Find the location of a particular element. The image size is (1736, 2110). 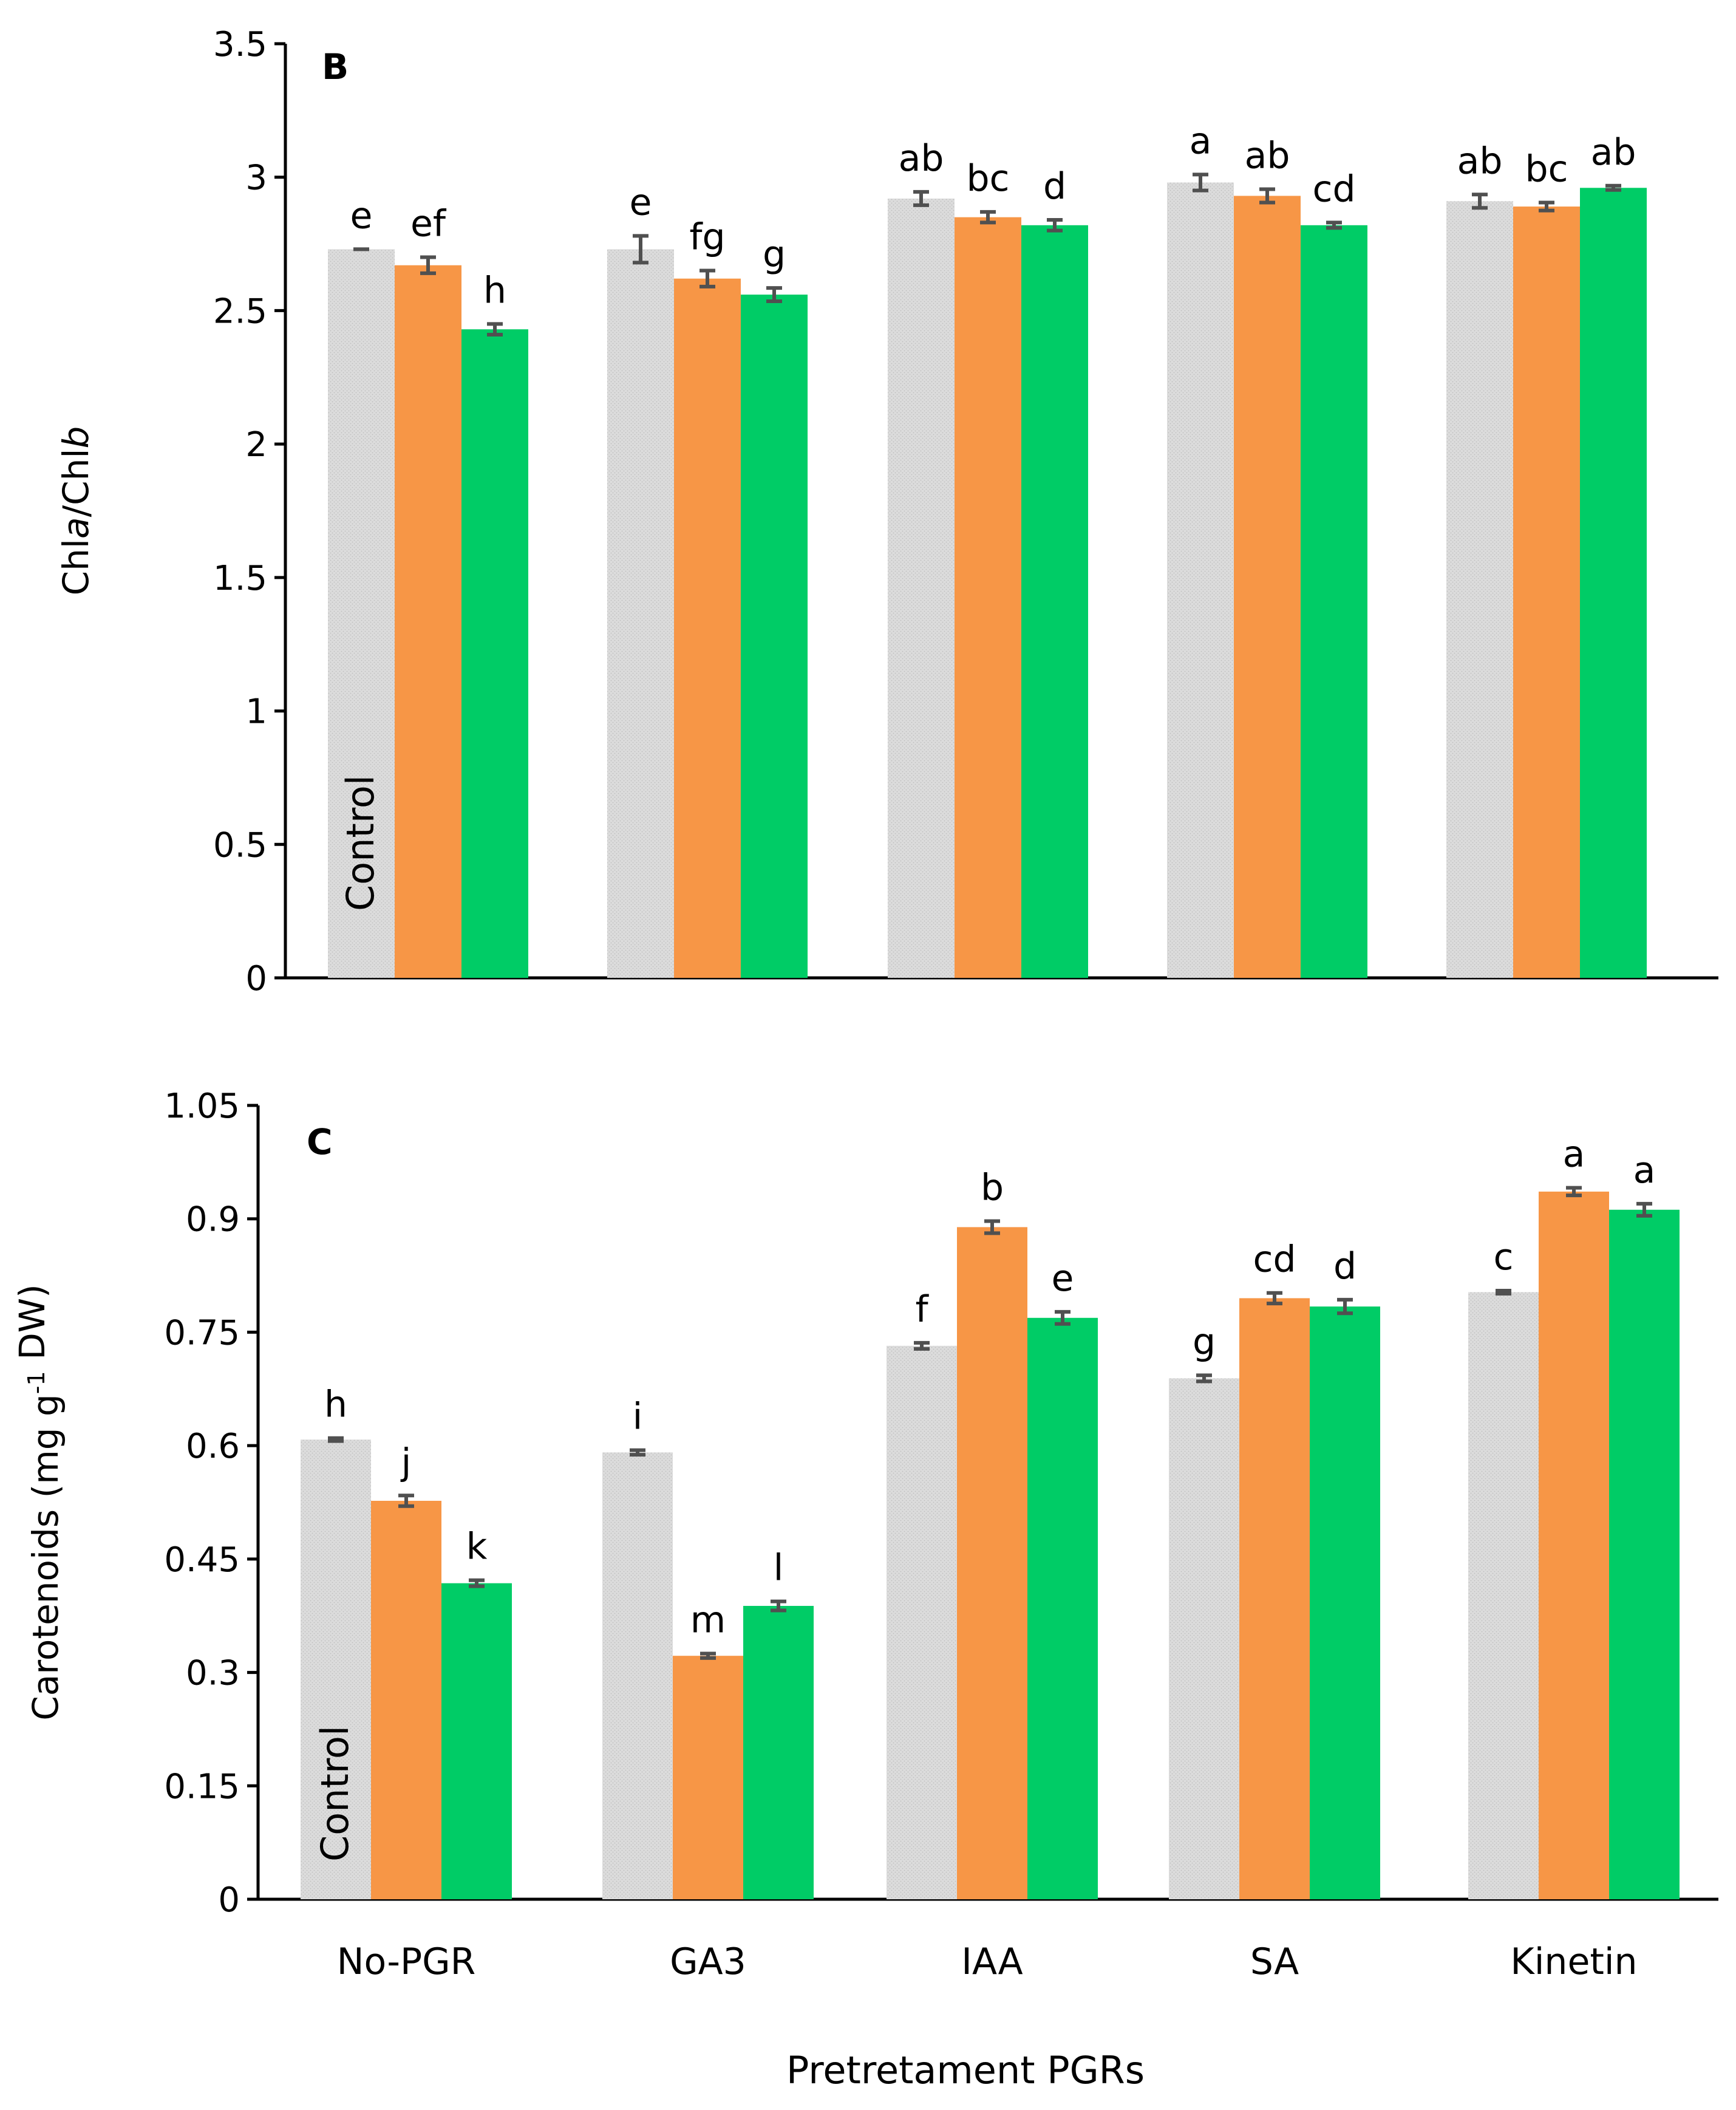

significance-letter: ef is located at coordinates (428, 224).